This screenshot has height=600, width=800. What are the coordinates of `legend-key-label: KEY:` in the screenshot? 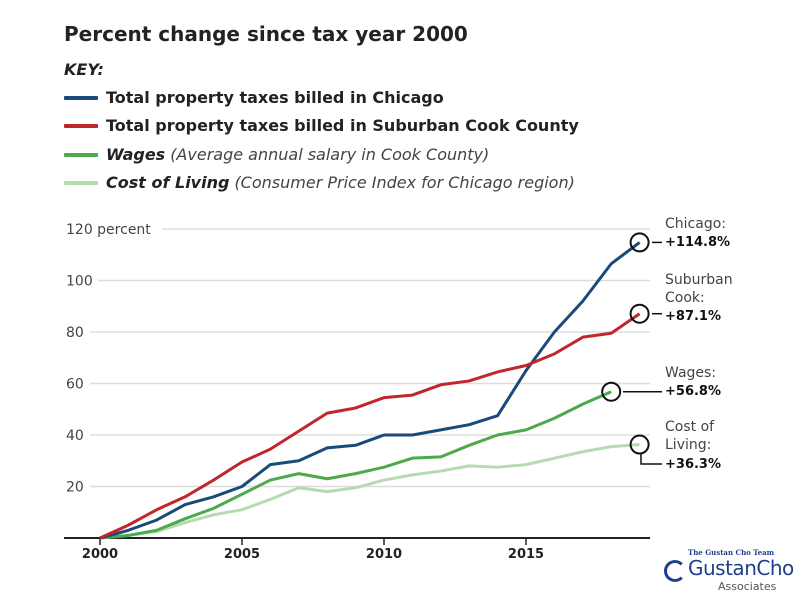 It's located at (84, 69).